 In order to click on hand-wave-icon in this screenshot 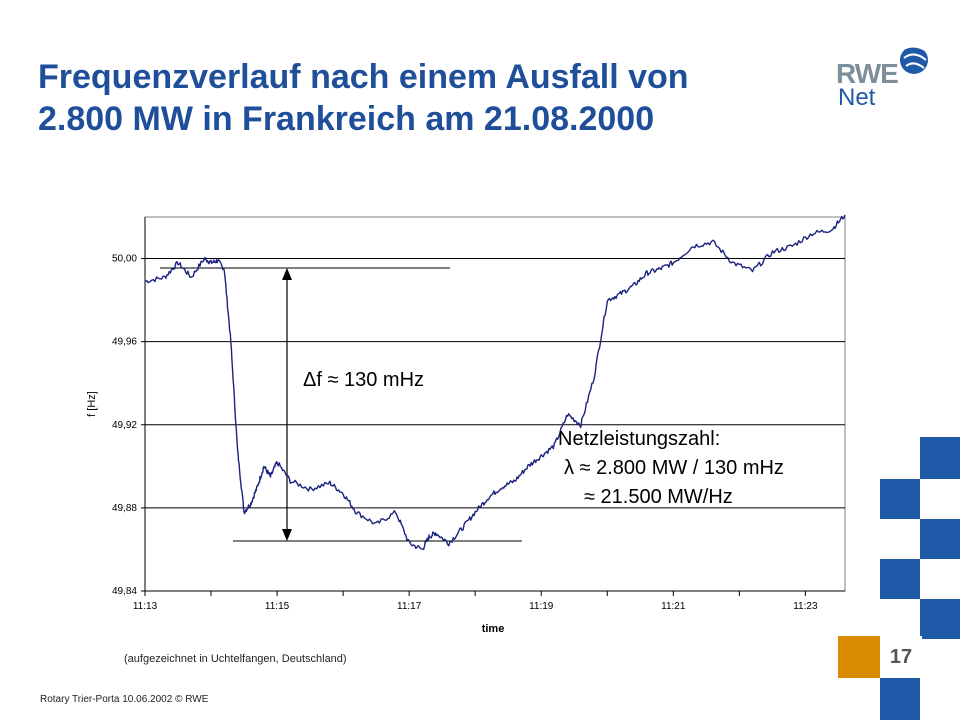, I will do `click(914, 59)`.